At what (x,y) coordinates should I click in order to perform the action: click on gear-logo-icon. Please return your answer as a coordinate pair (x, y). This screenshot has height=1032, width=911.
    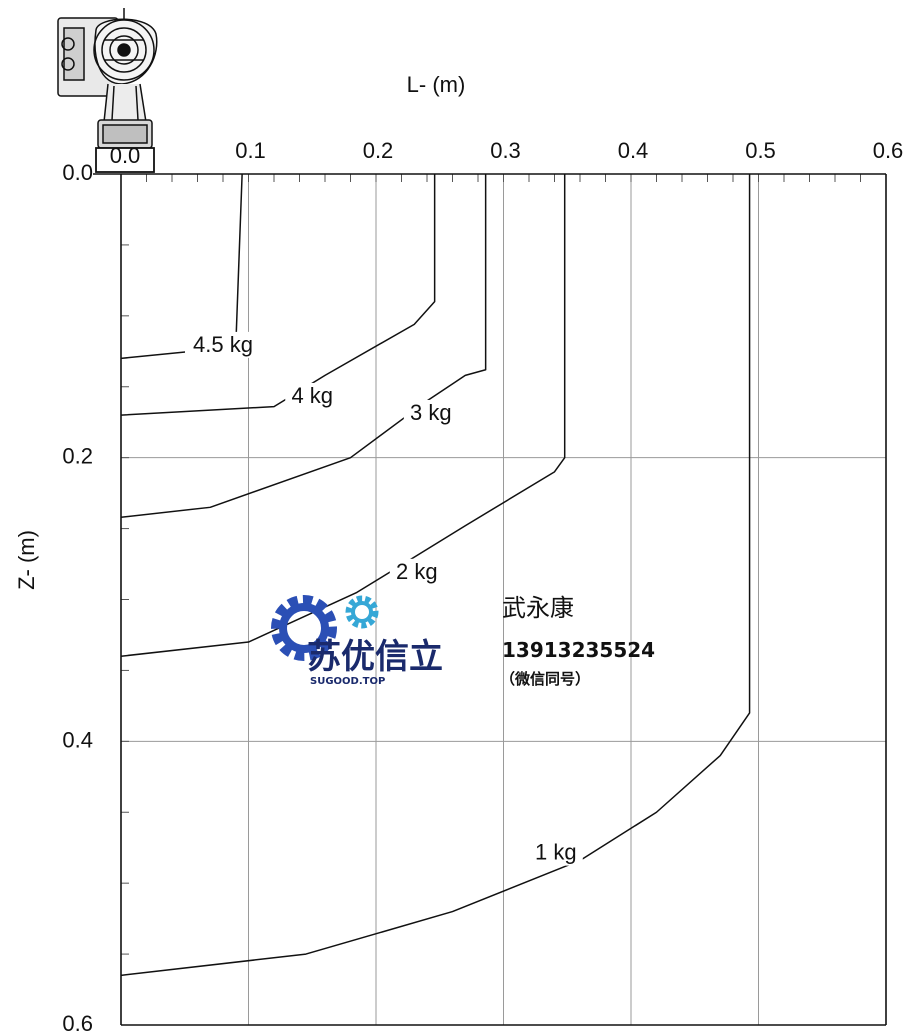
    Looking at the image, I should click on (325, 628).